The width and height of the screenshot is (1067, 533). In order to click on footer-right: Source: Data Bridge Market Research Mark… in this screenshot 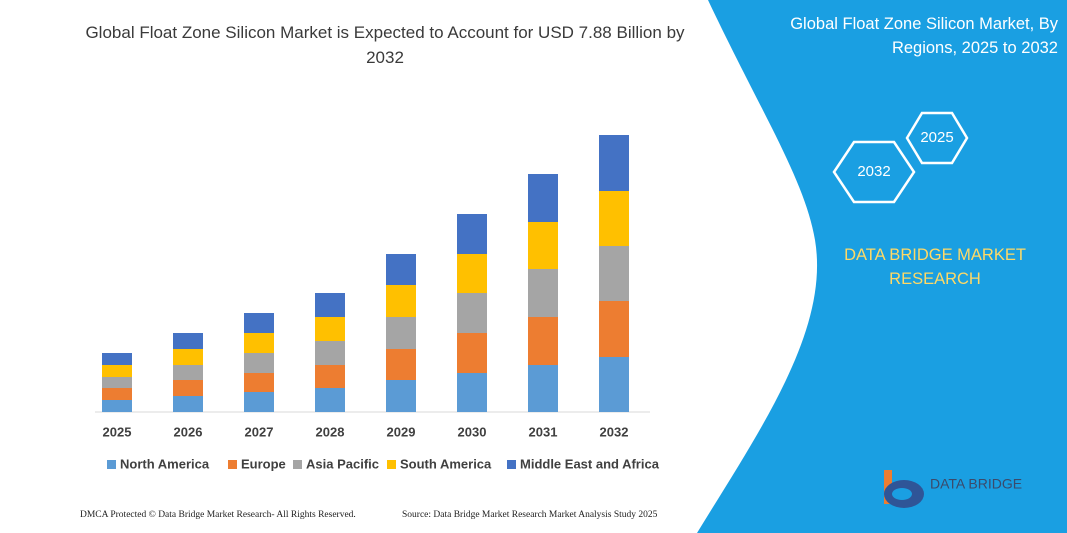, I will do `click(530, 515)`.